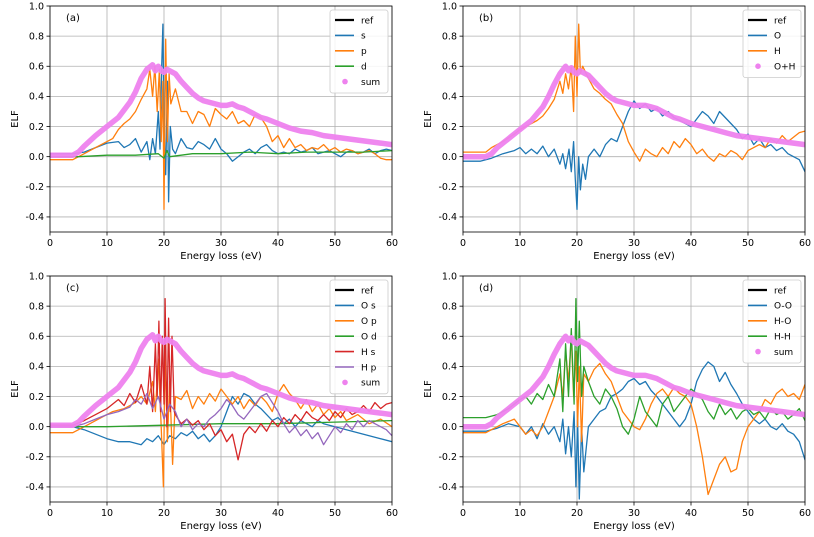 The image size is (814, 537). I want to click on legend-label: d, so click(364, 68).